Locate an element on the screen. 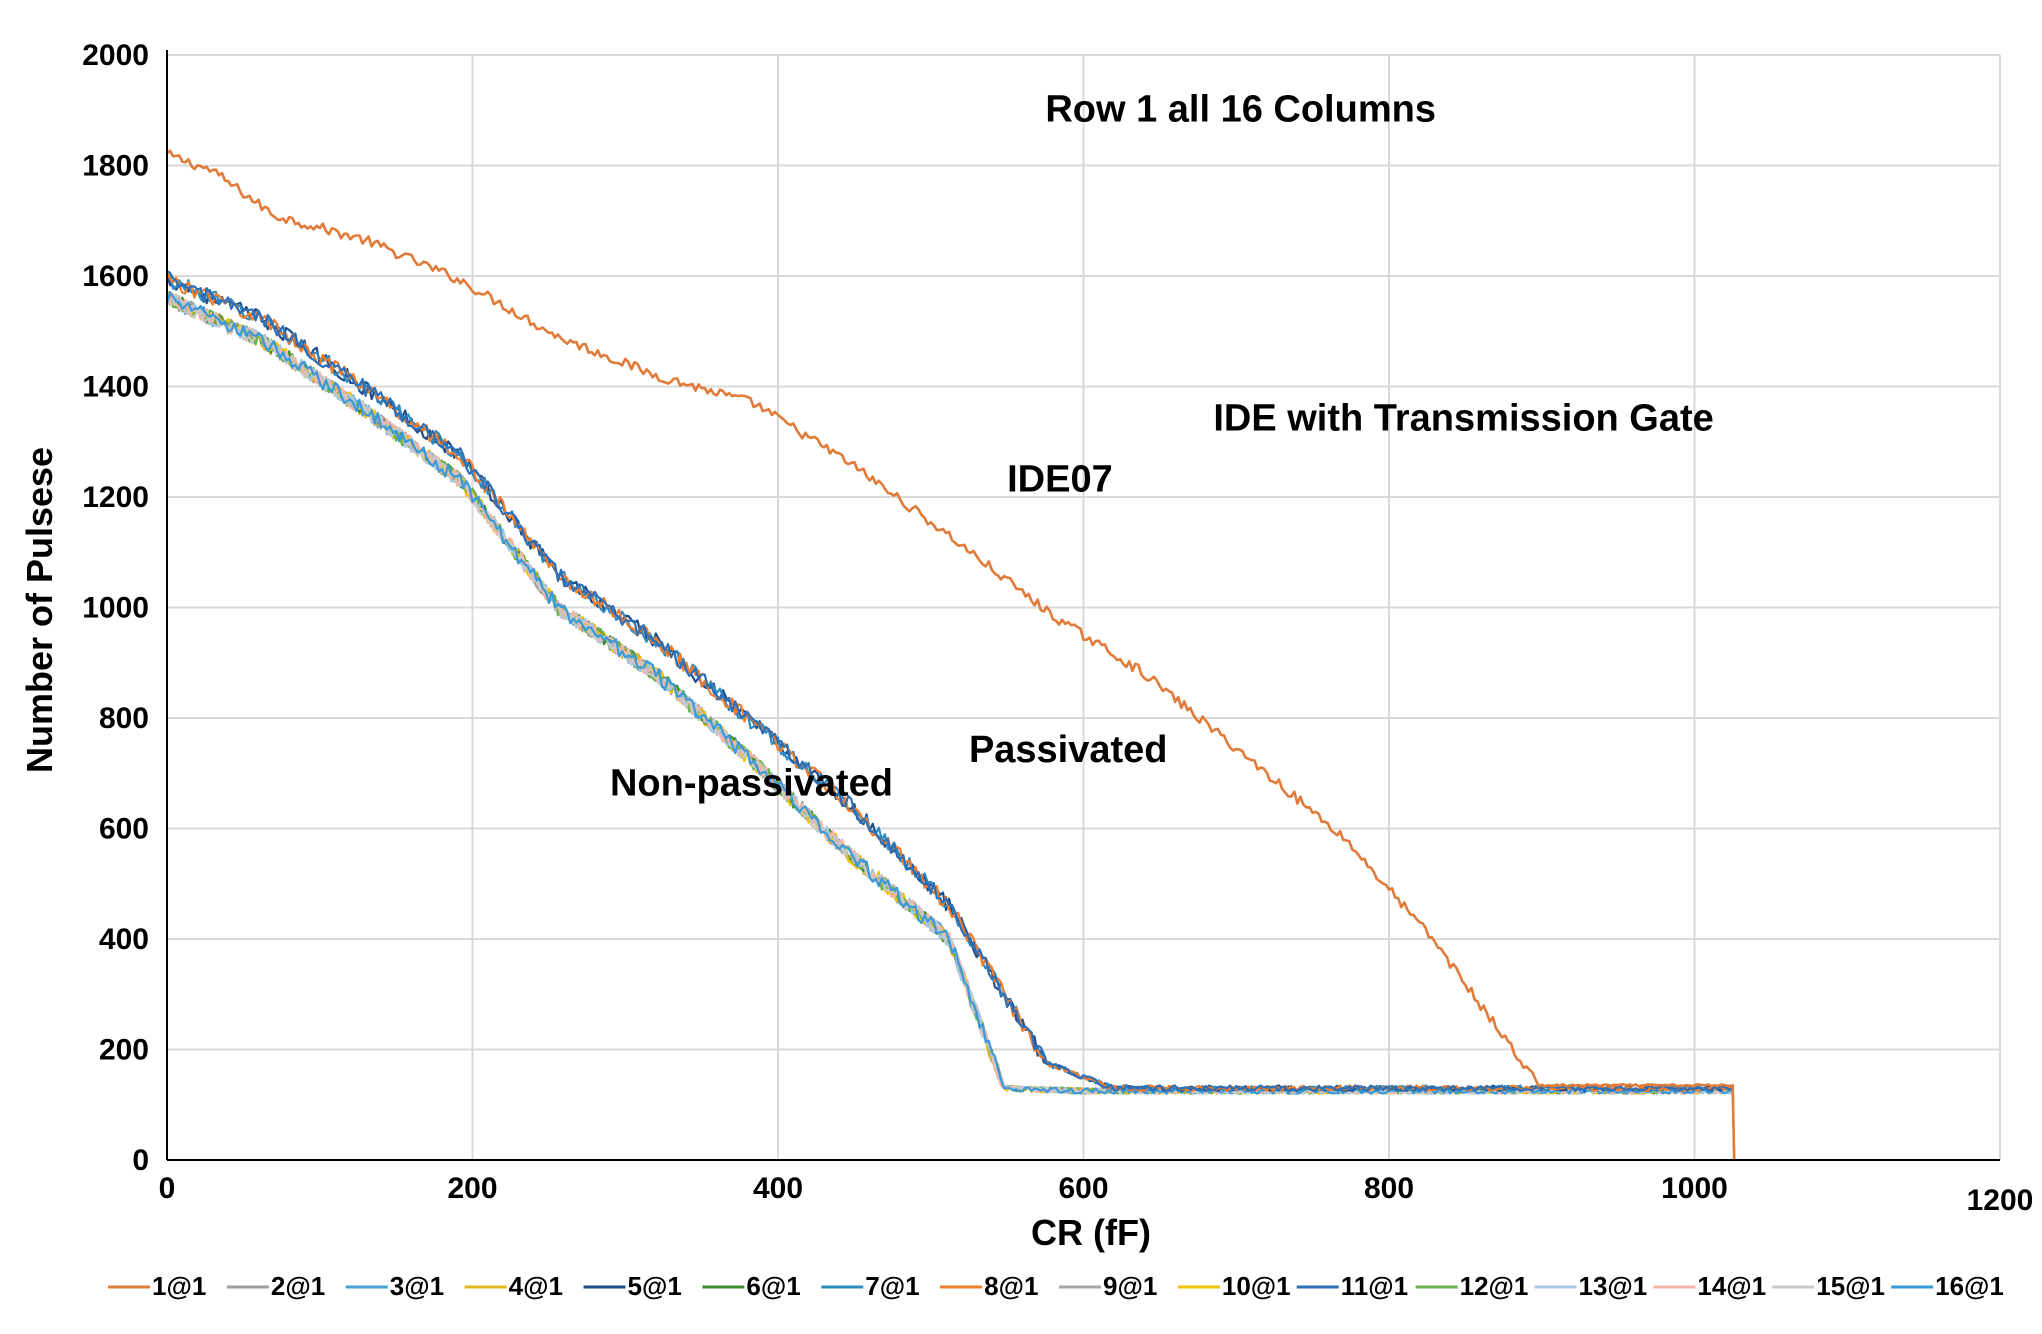 This screenshot has height=1334, width=2042. annotation-1: IDE with Transmission Gate is located at coordinates (1463, 419).